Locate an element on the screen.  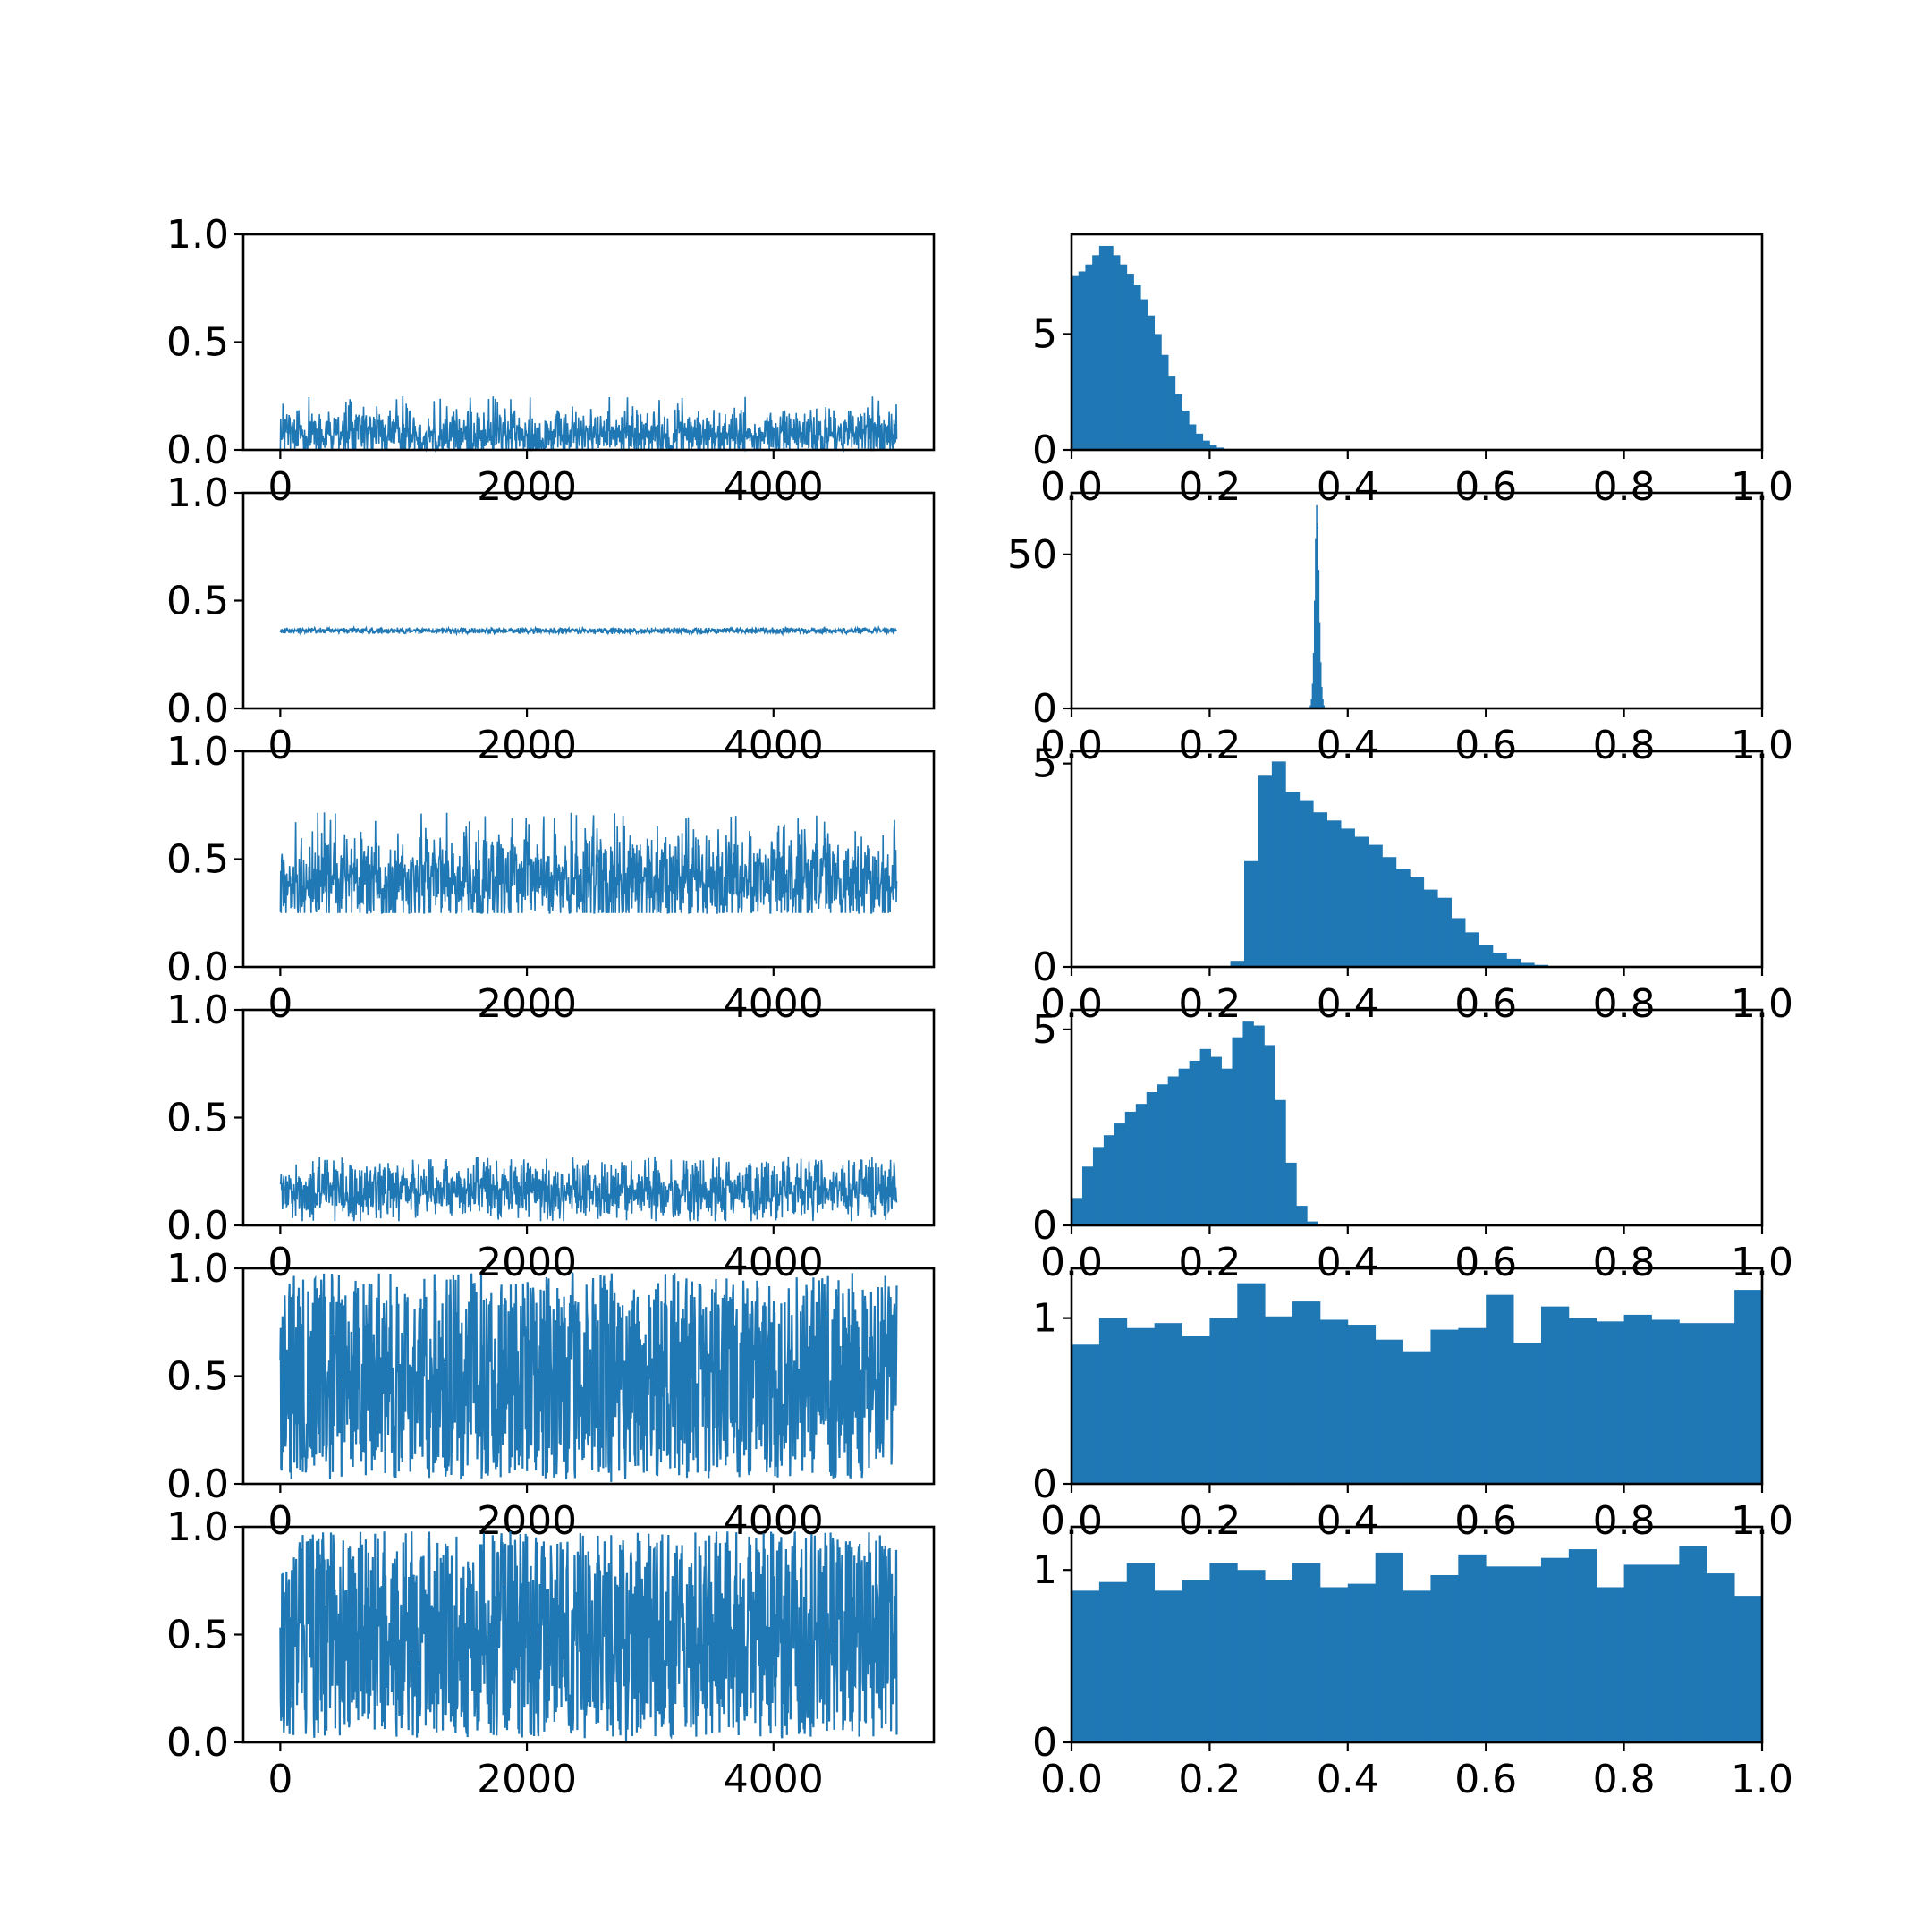
panel-r3-c0: 0.0 0.5 1.0 0 2000 4000 is located at coordinates (551, 1136).